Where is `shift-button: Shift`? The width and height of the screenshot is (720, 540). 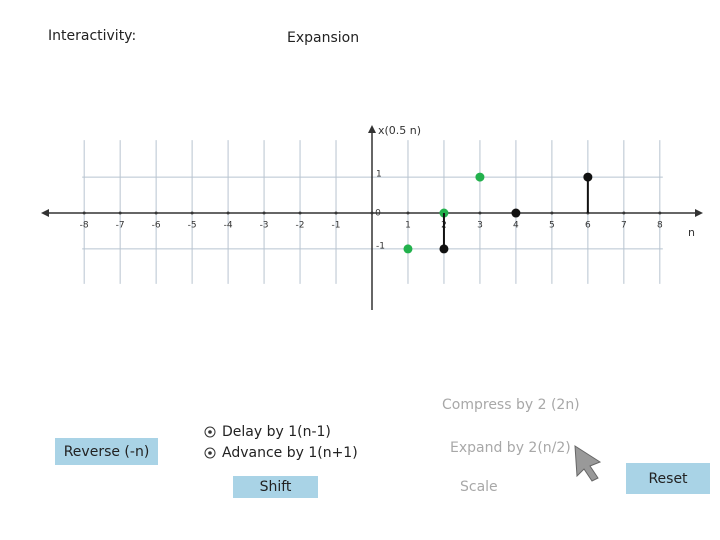 shift-button: Shift is located at coordinates (275, 487).